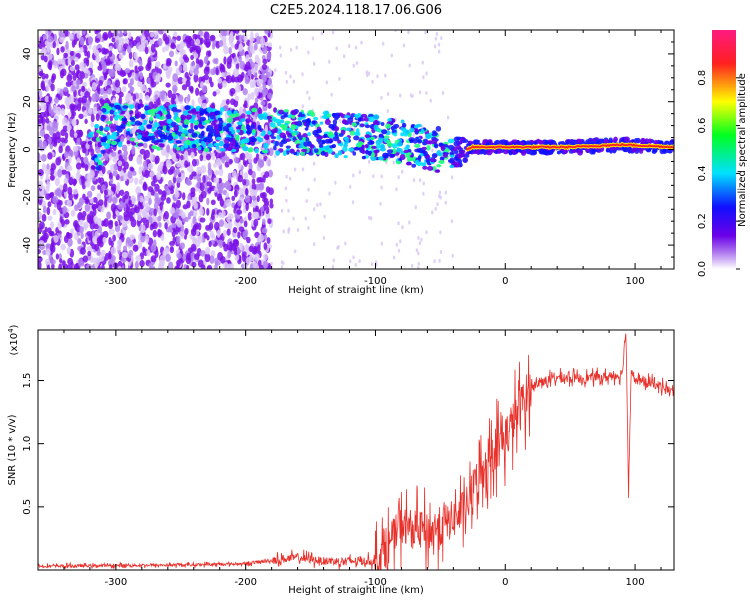 This screenshot has width=750, height=600. What do you see at coordinates (12, 150) in the screenshot?
I see `top-y-axis-label: Frequency (Hz)` at bounding box center [12, 150].